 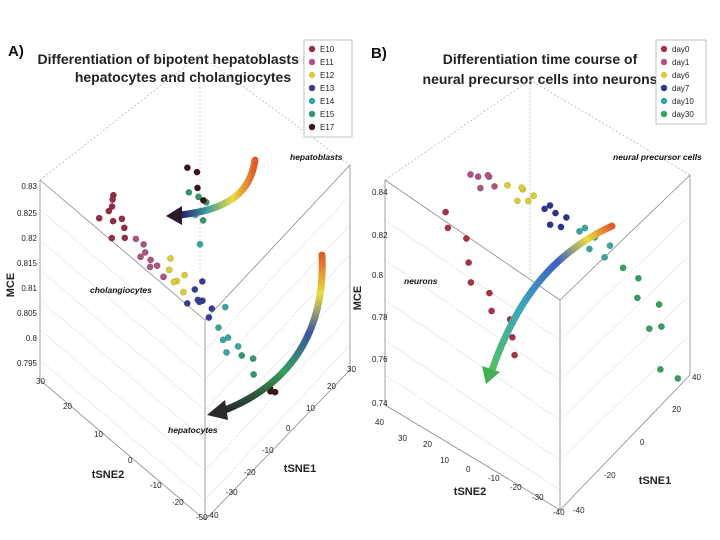 What do you see at coordinates (16, 51) in the screenshot?
I see `panel-a-letter: A)` at bounding box center [16, 51].